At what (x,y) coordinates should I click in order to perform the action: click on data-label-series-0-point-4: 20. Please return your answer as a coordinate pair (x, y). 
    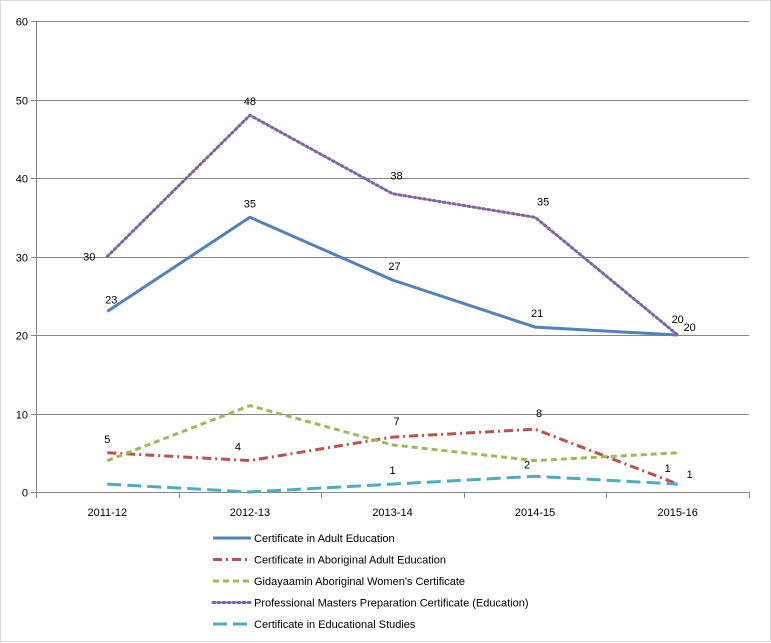
    Looking at the image, I should click on (690, 328).